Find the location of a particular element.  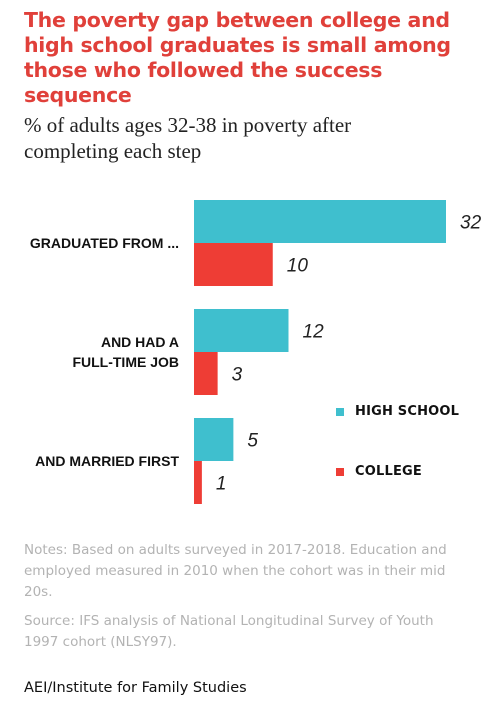

data-label-college: 1 is located at coordinates (221, 484).